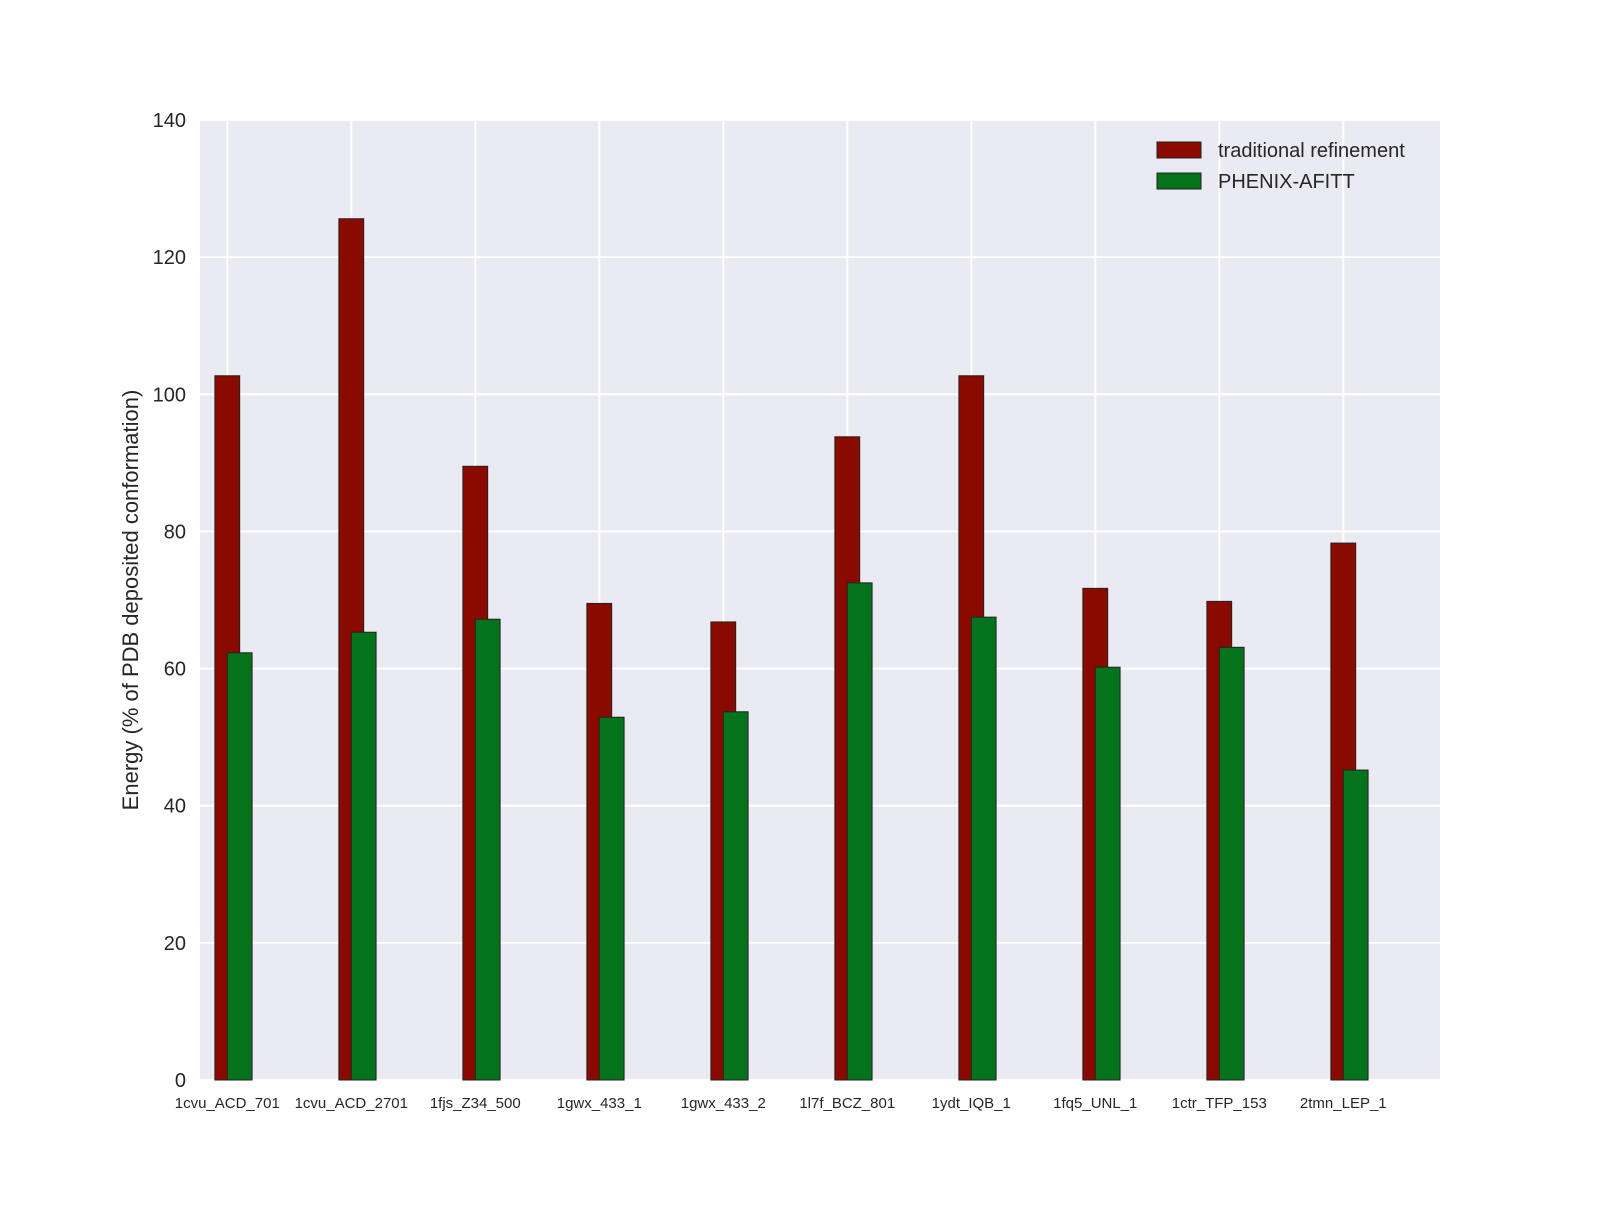 Image resolution: width=1600 pixels, height=1205 pixels. Describe the element at coordinates (175, 944) in the screenshot. I see `y-tick-label: 20` at that location.